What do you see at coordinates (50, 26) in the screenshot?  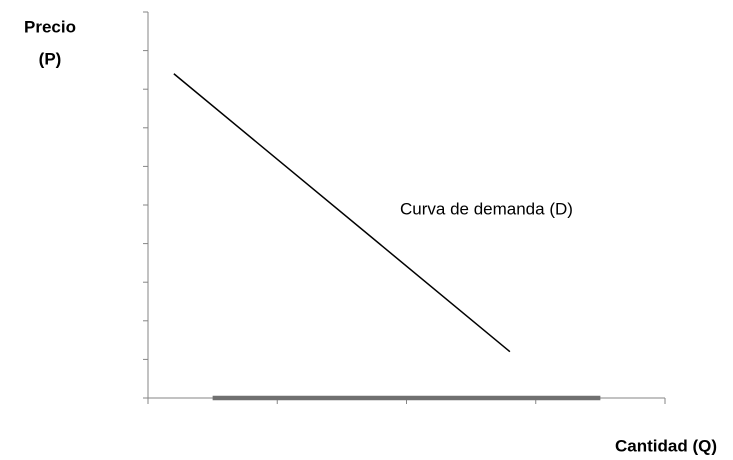 I see `y-axis-label: Precio` at bounding box center [50, 26].